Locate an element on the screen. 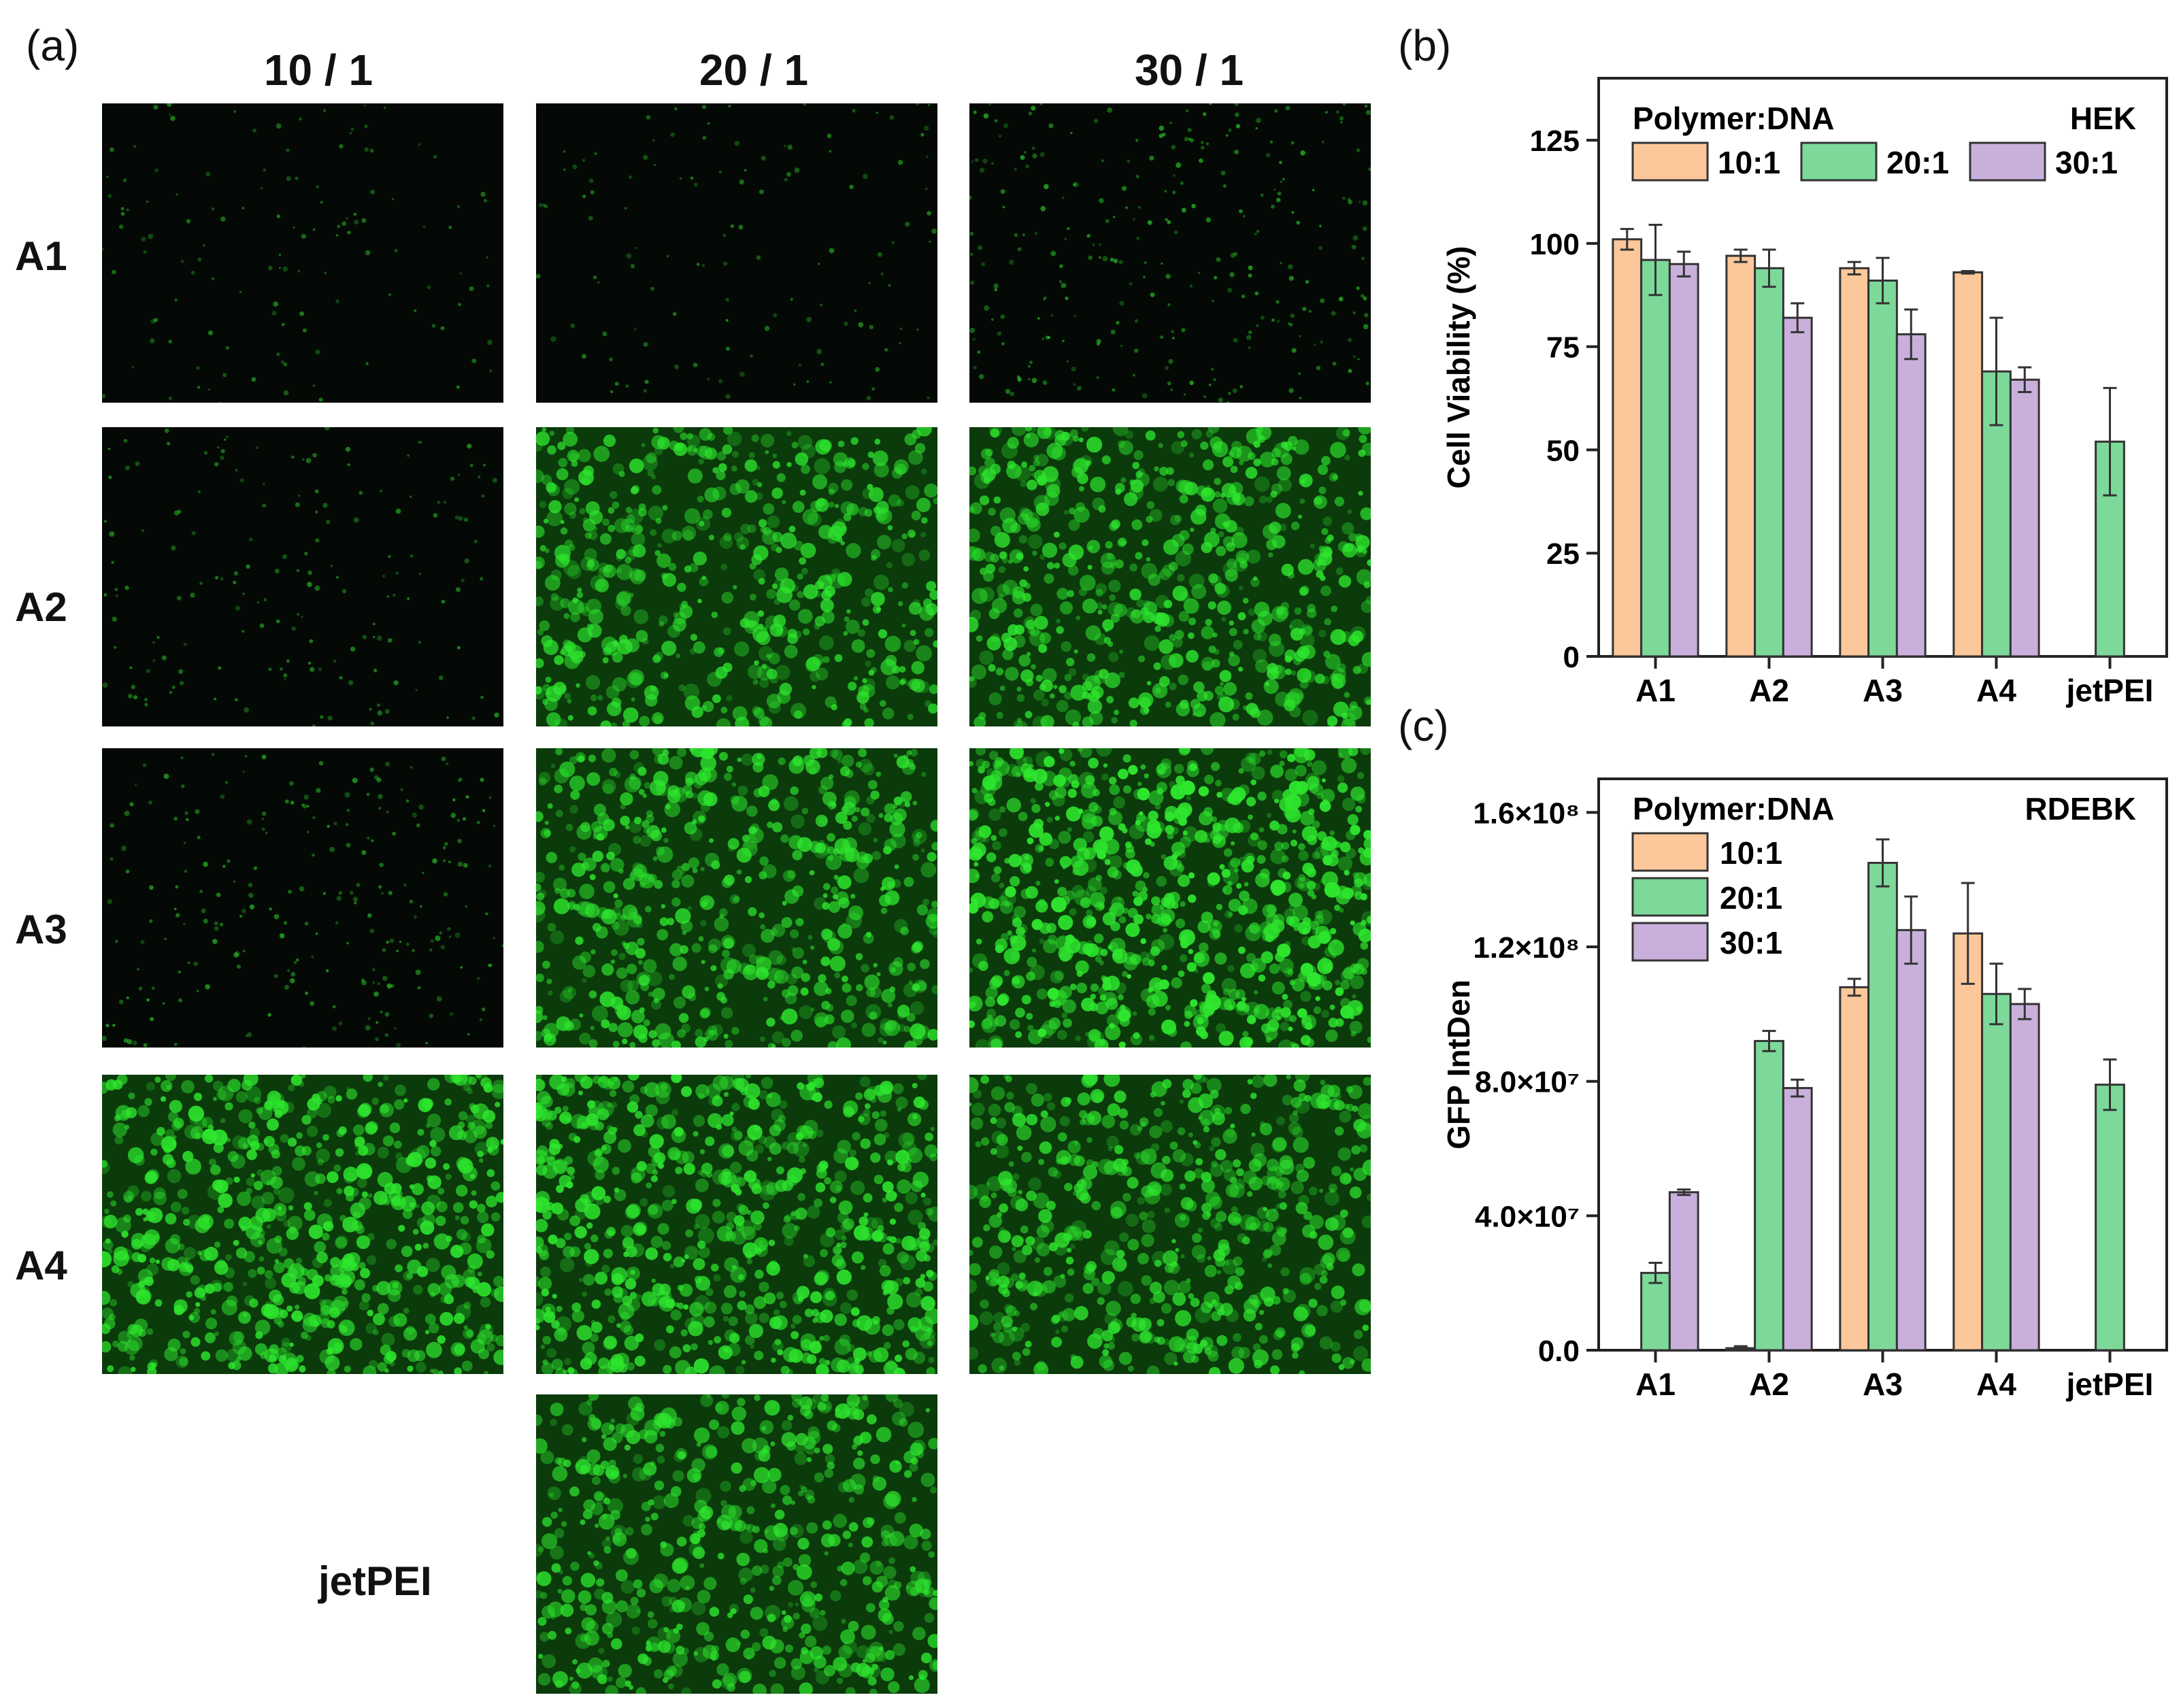 This screenshot has width=2181, height=1708. panel-b-label: (b) is located at coordinates (1425, 45).